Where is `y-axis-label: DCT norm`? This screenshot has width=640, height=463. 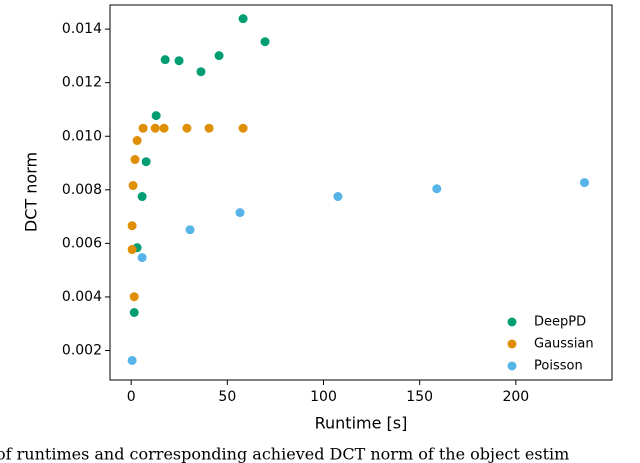 y-axis-label: DCT norm is located at coordinates (31, 192).